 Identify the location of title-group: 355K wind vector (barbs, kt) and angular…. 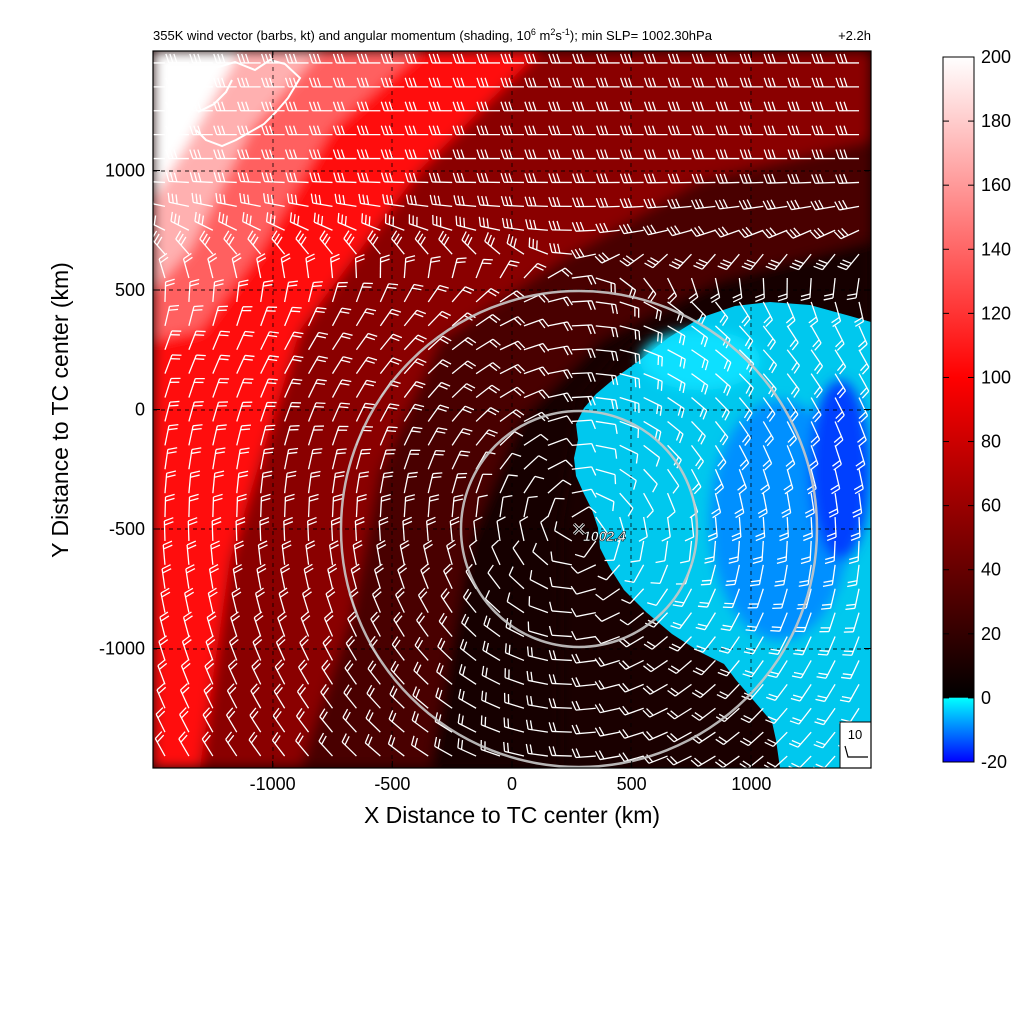
(512, 35).